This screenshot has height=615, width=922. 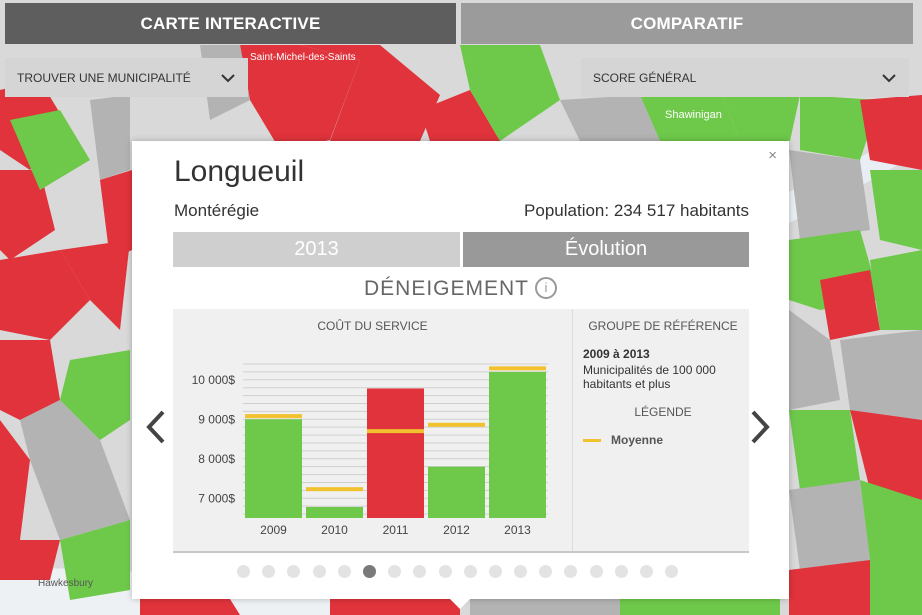 What do you see at coordinates (616, 354) in the screenshot?
I see `reference-period: 2009 à 2013` at bounding box center [616, 354].